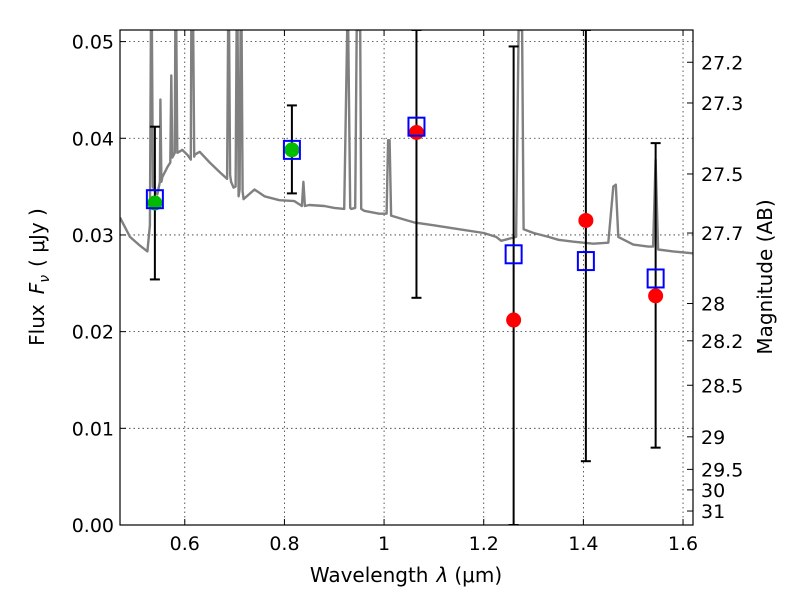 This screenshot has width=800, height=600. I want to click on mag-tick-label: 27.3, so click(722, 104).